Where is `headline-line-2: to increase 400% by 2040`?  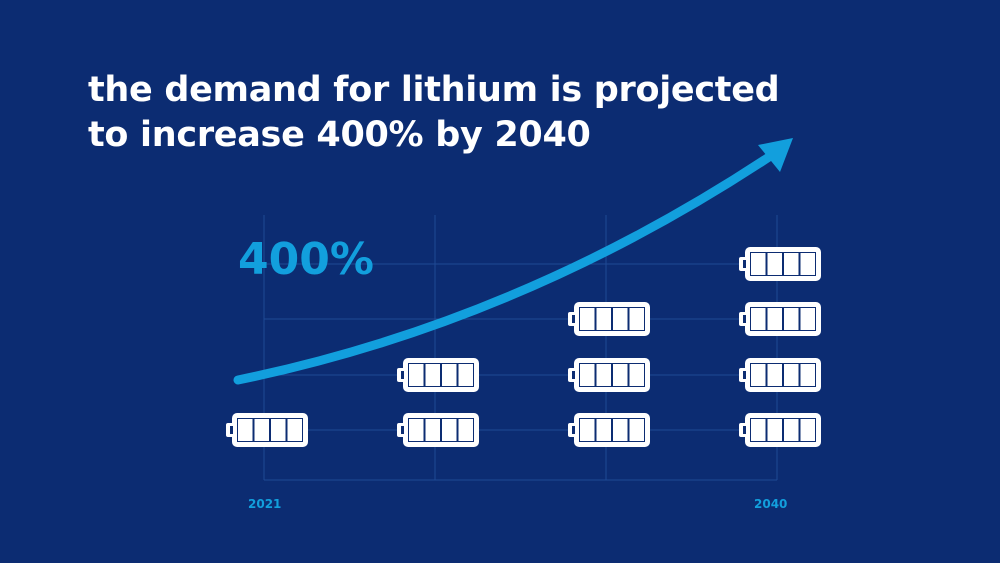
headline-line-2: to increase 400% by 2040 is located at coordinates (339, 135).